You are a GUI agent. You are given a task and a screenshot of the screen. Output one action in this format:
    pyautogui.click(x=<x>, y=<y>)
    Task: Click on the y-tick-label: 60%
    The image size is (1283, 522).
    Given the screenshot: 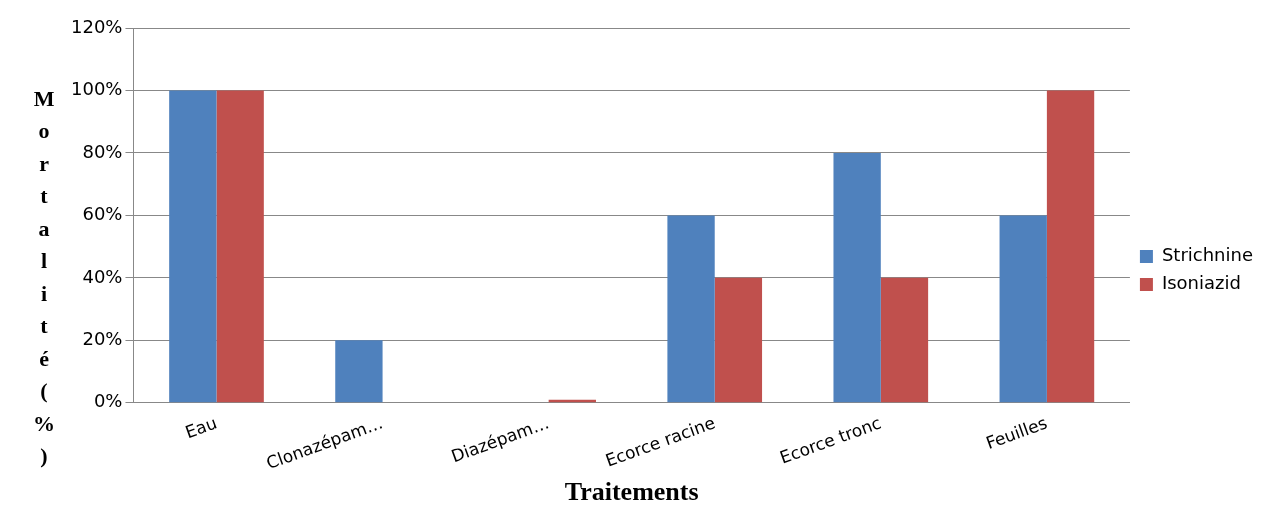 What is the action you would take?
    pyautogui.click(x=102, y=214)
    